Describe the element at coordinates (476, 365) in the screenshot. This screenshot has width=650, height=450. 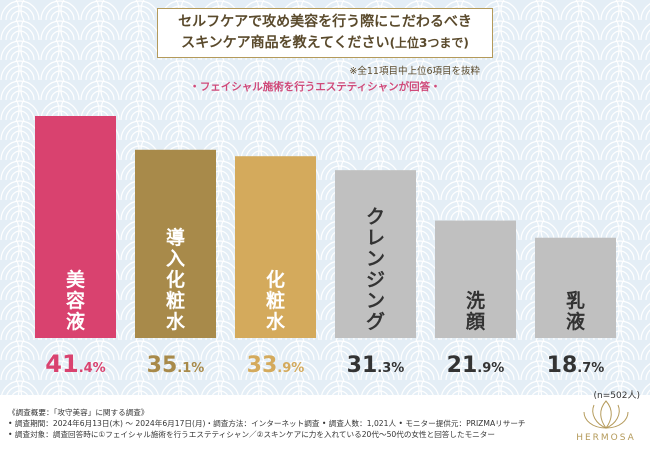
I see `bar-5-value-label: 21.9%` at that location.